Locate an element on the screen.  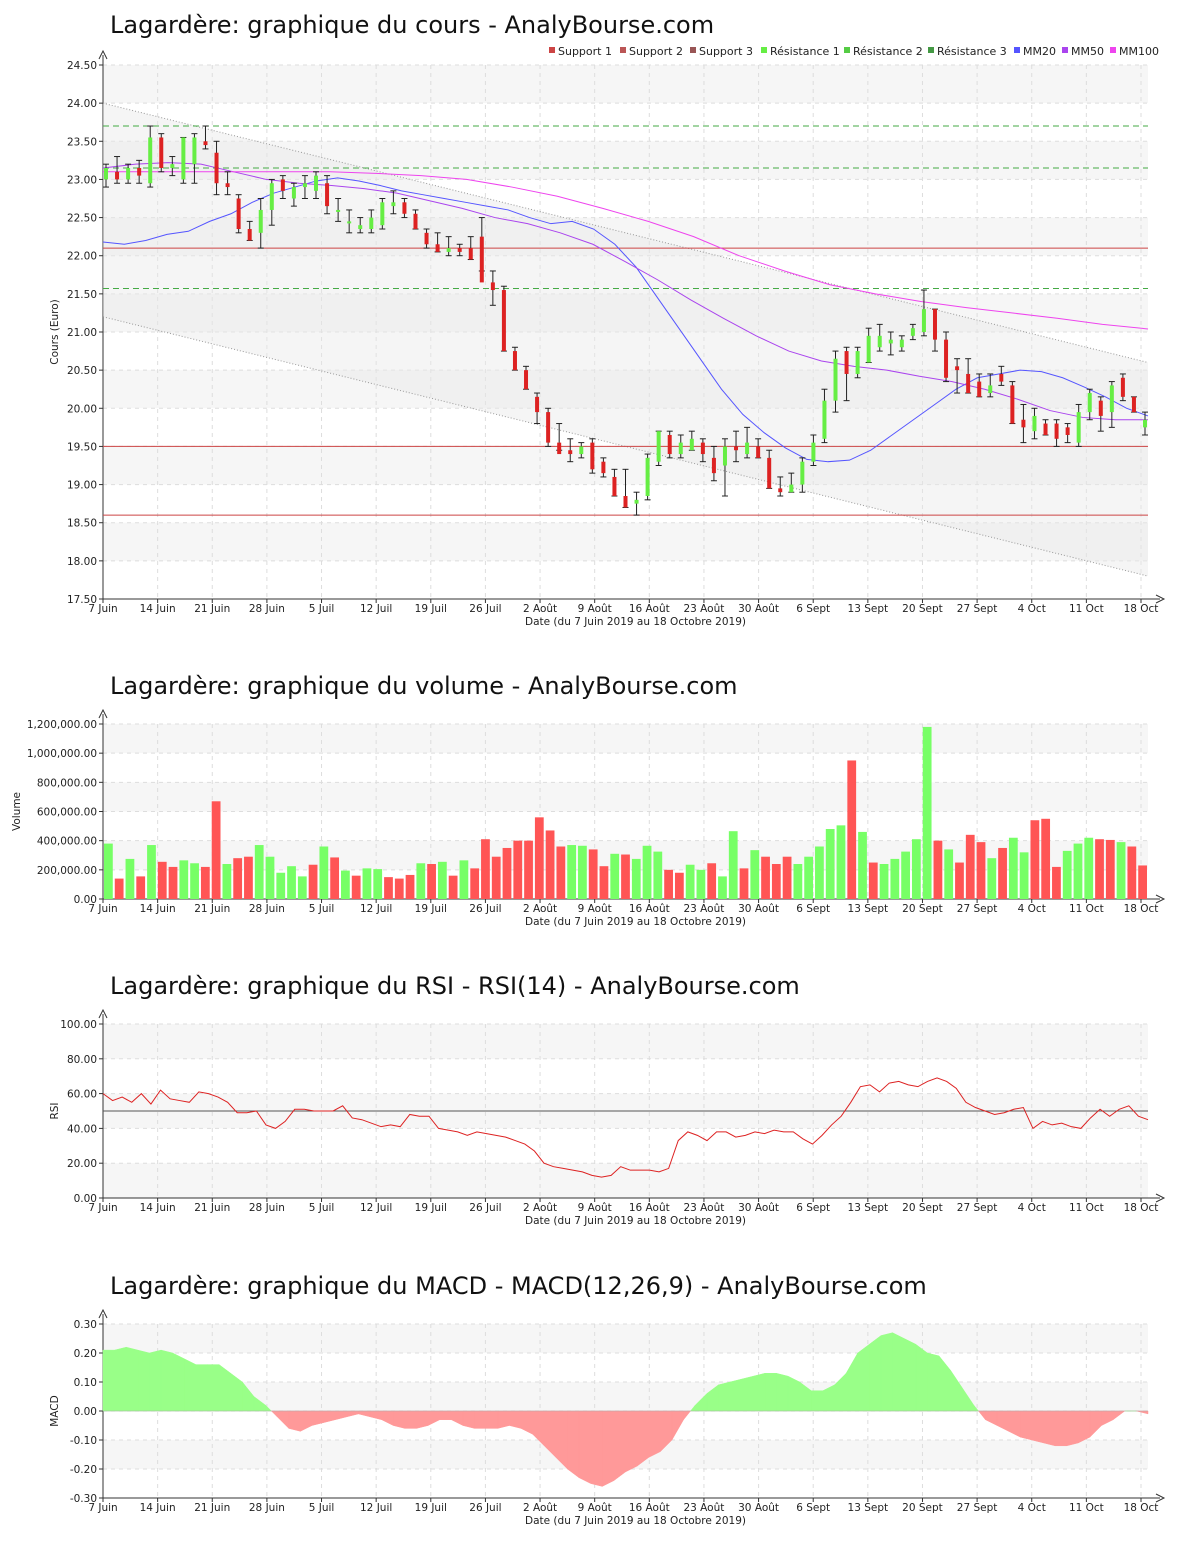
y-tick-label: -0.20 is located at coordinates (83, 1470).